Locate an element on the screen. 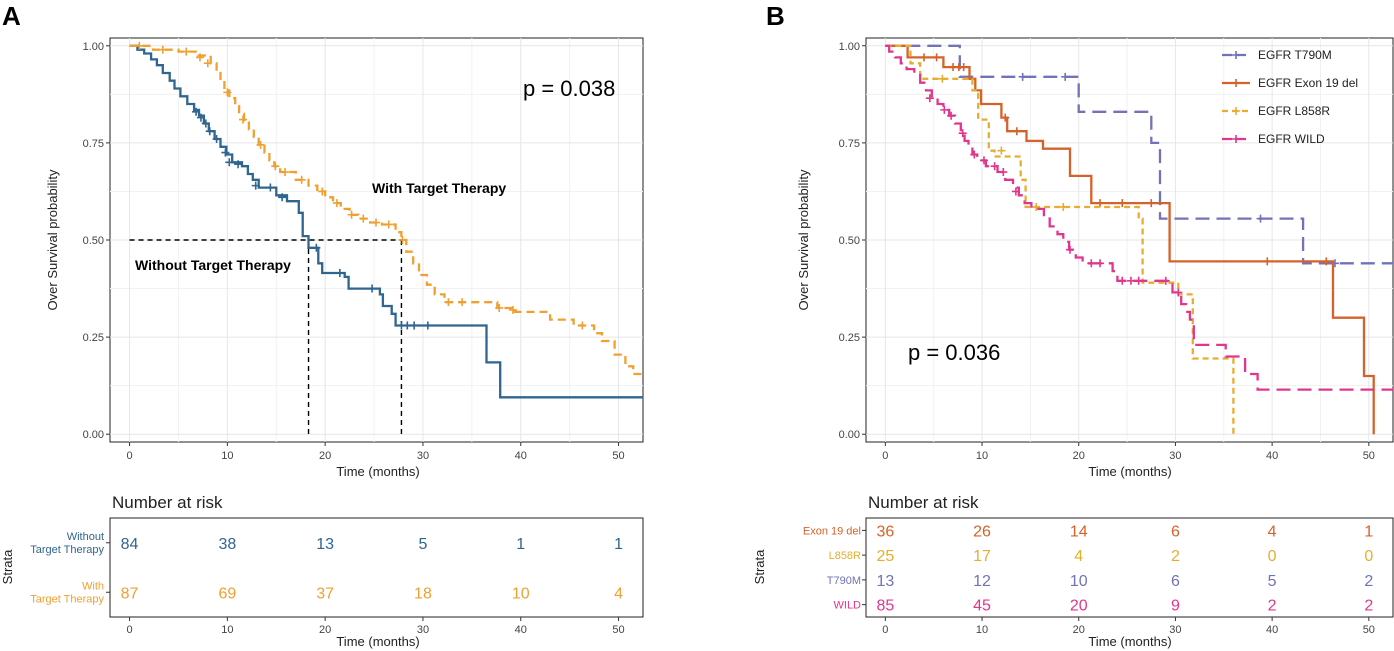 The height and width of the screenshot is (651, 1394). panel-a-median-lines is located at coordinates (266, 337).